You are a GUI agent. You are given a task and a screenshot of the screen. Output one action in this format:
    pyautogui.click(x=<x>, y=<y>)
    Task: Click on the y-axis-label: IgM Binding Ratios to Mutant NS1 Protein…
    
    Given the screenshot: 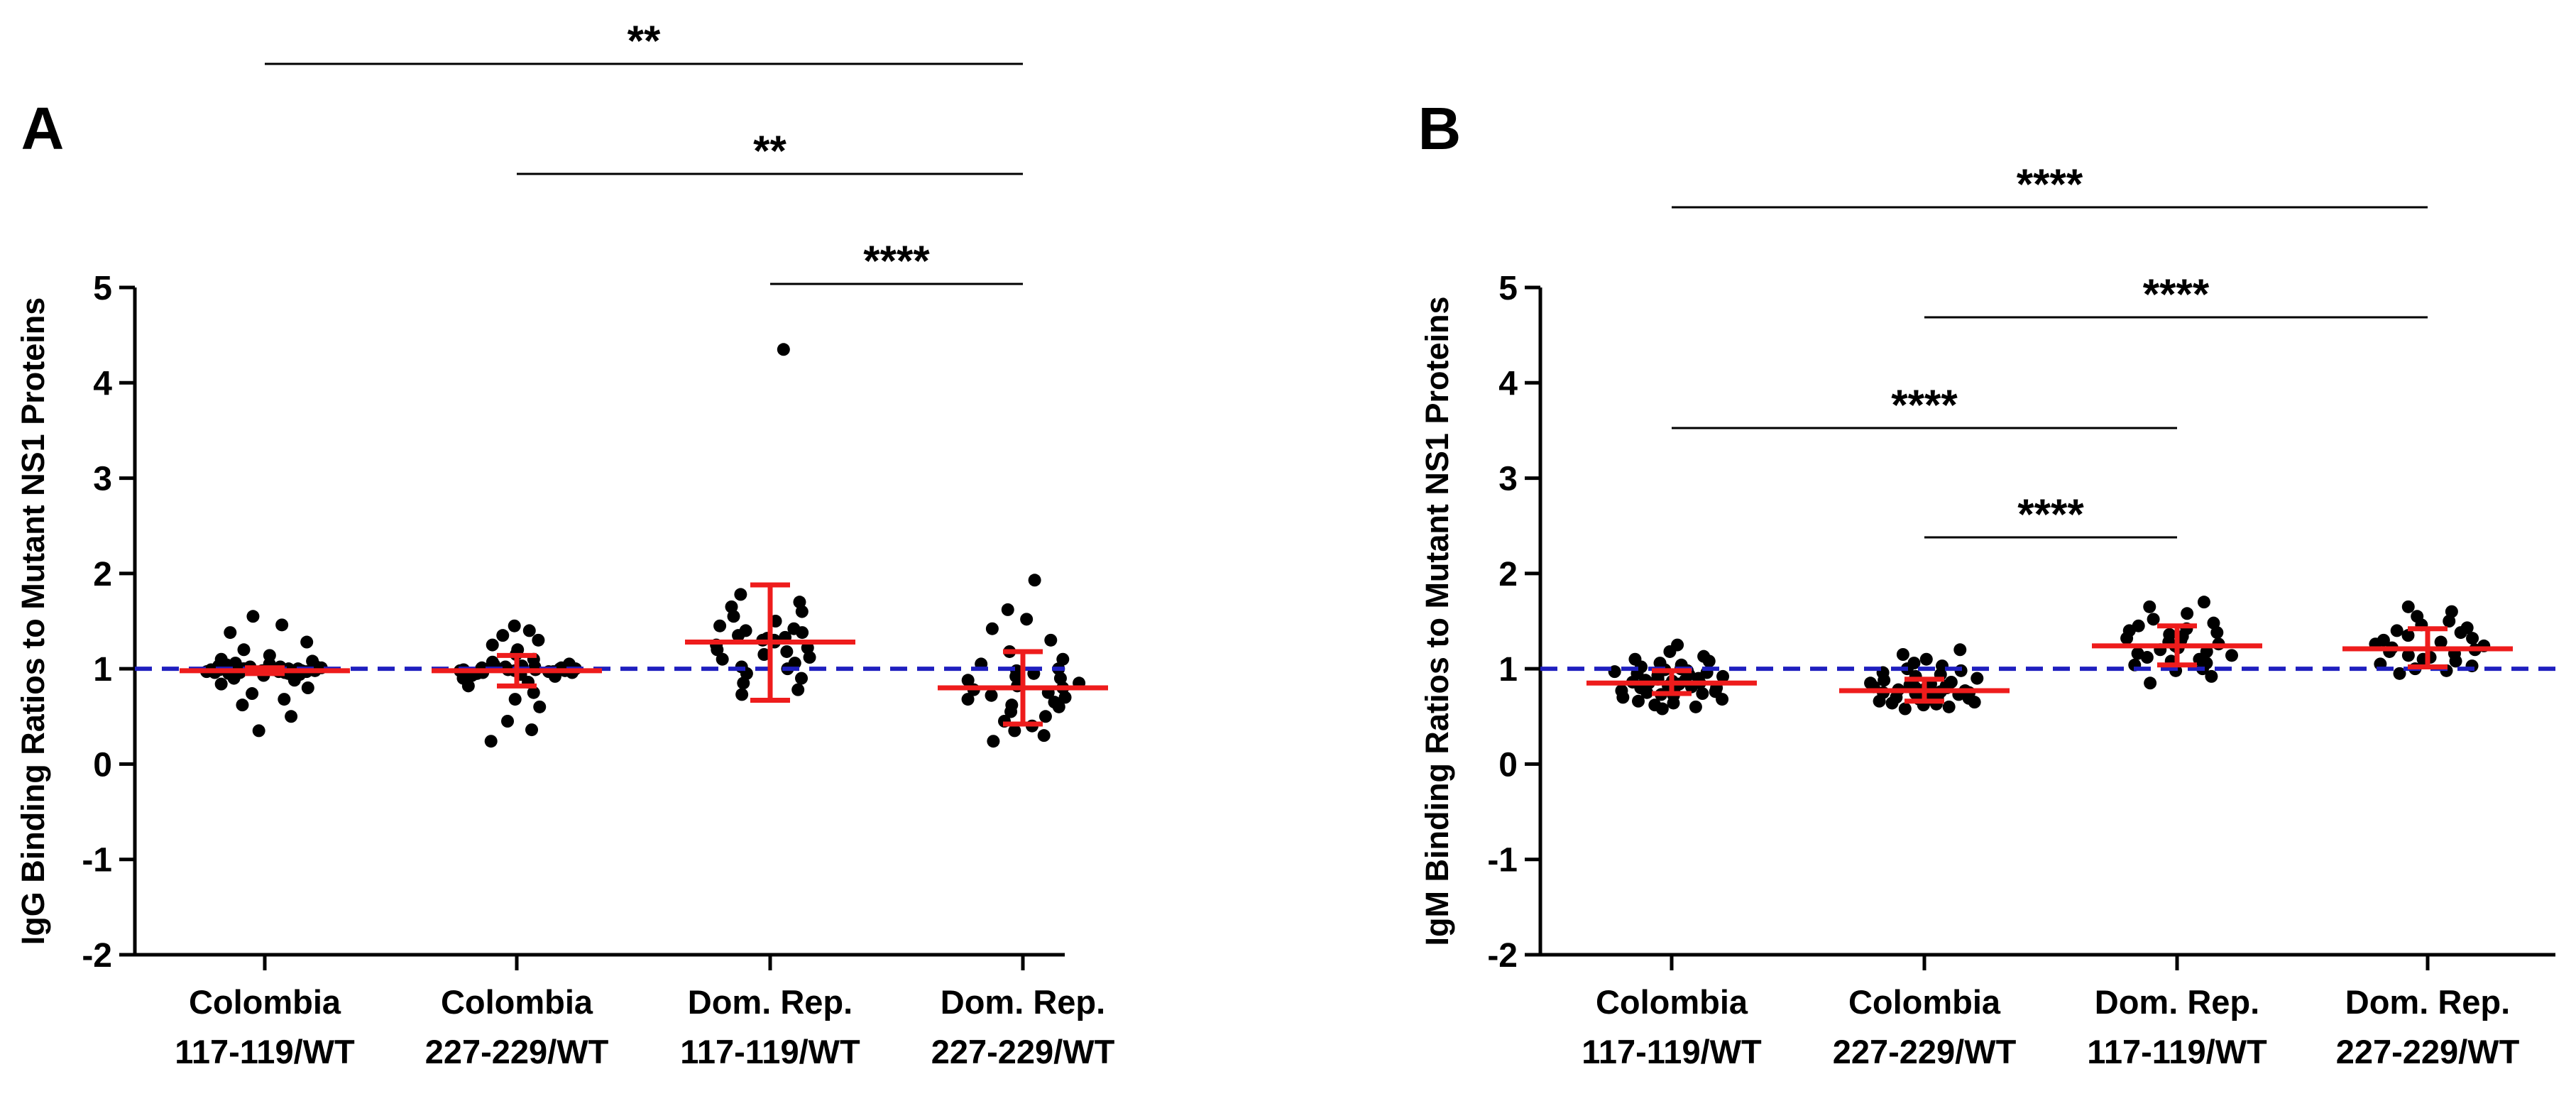 What is the action you would take?
    pyautogui.click(x=1437, y=621)
    